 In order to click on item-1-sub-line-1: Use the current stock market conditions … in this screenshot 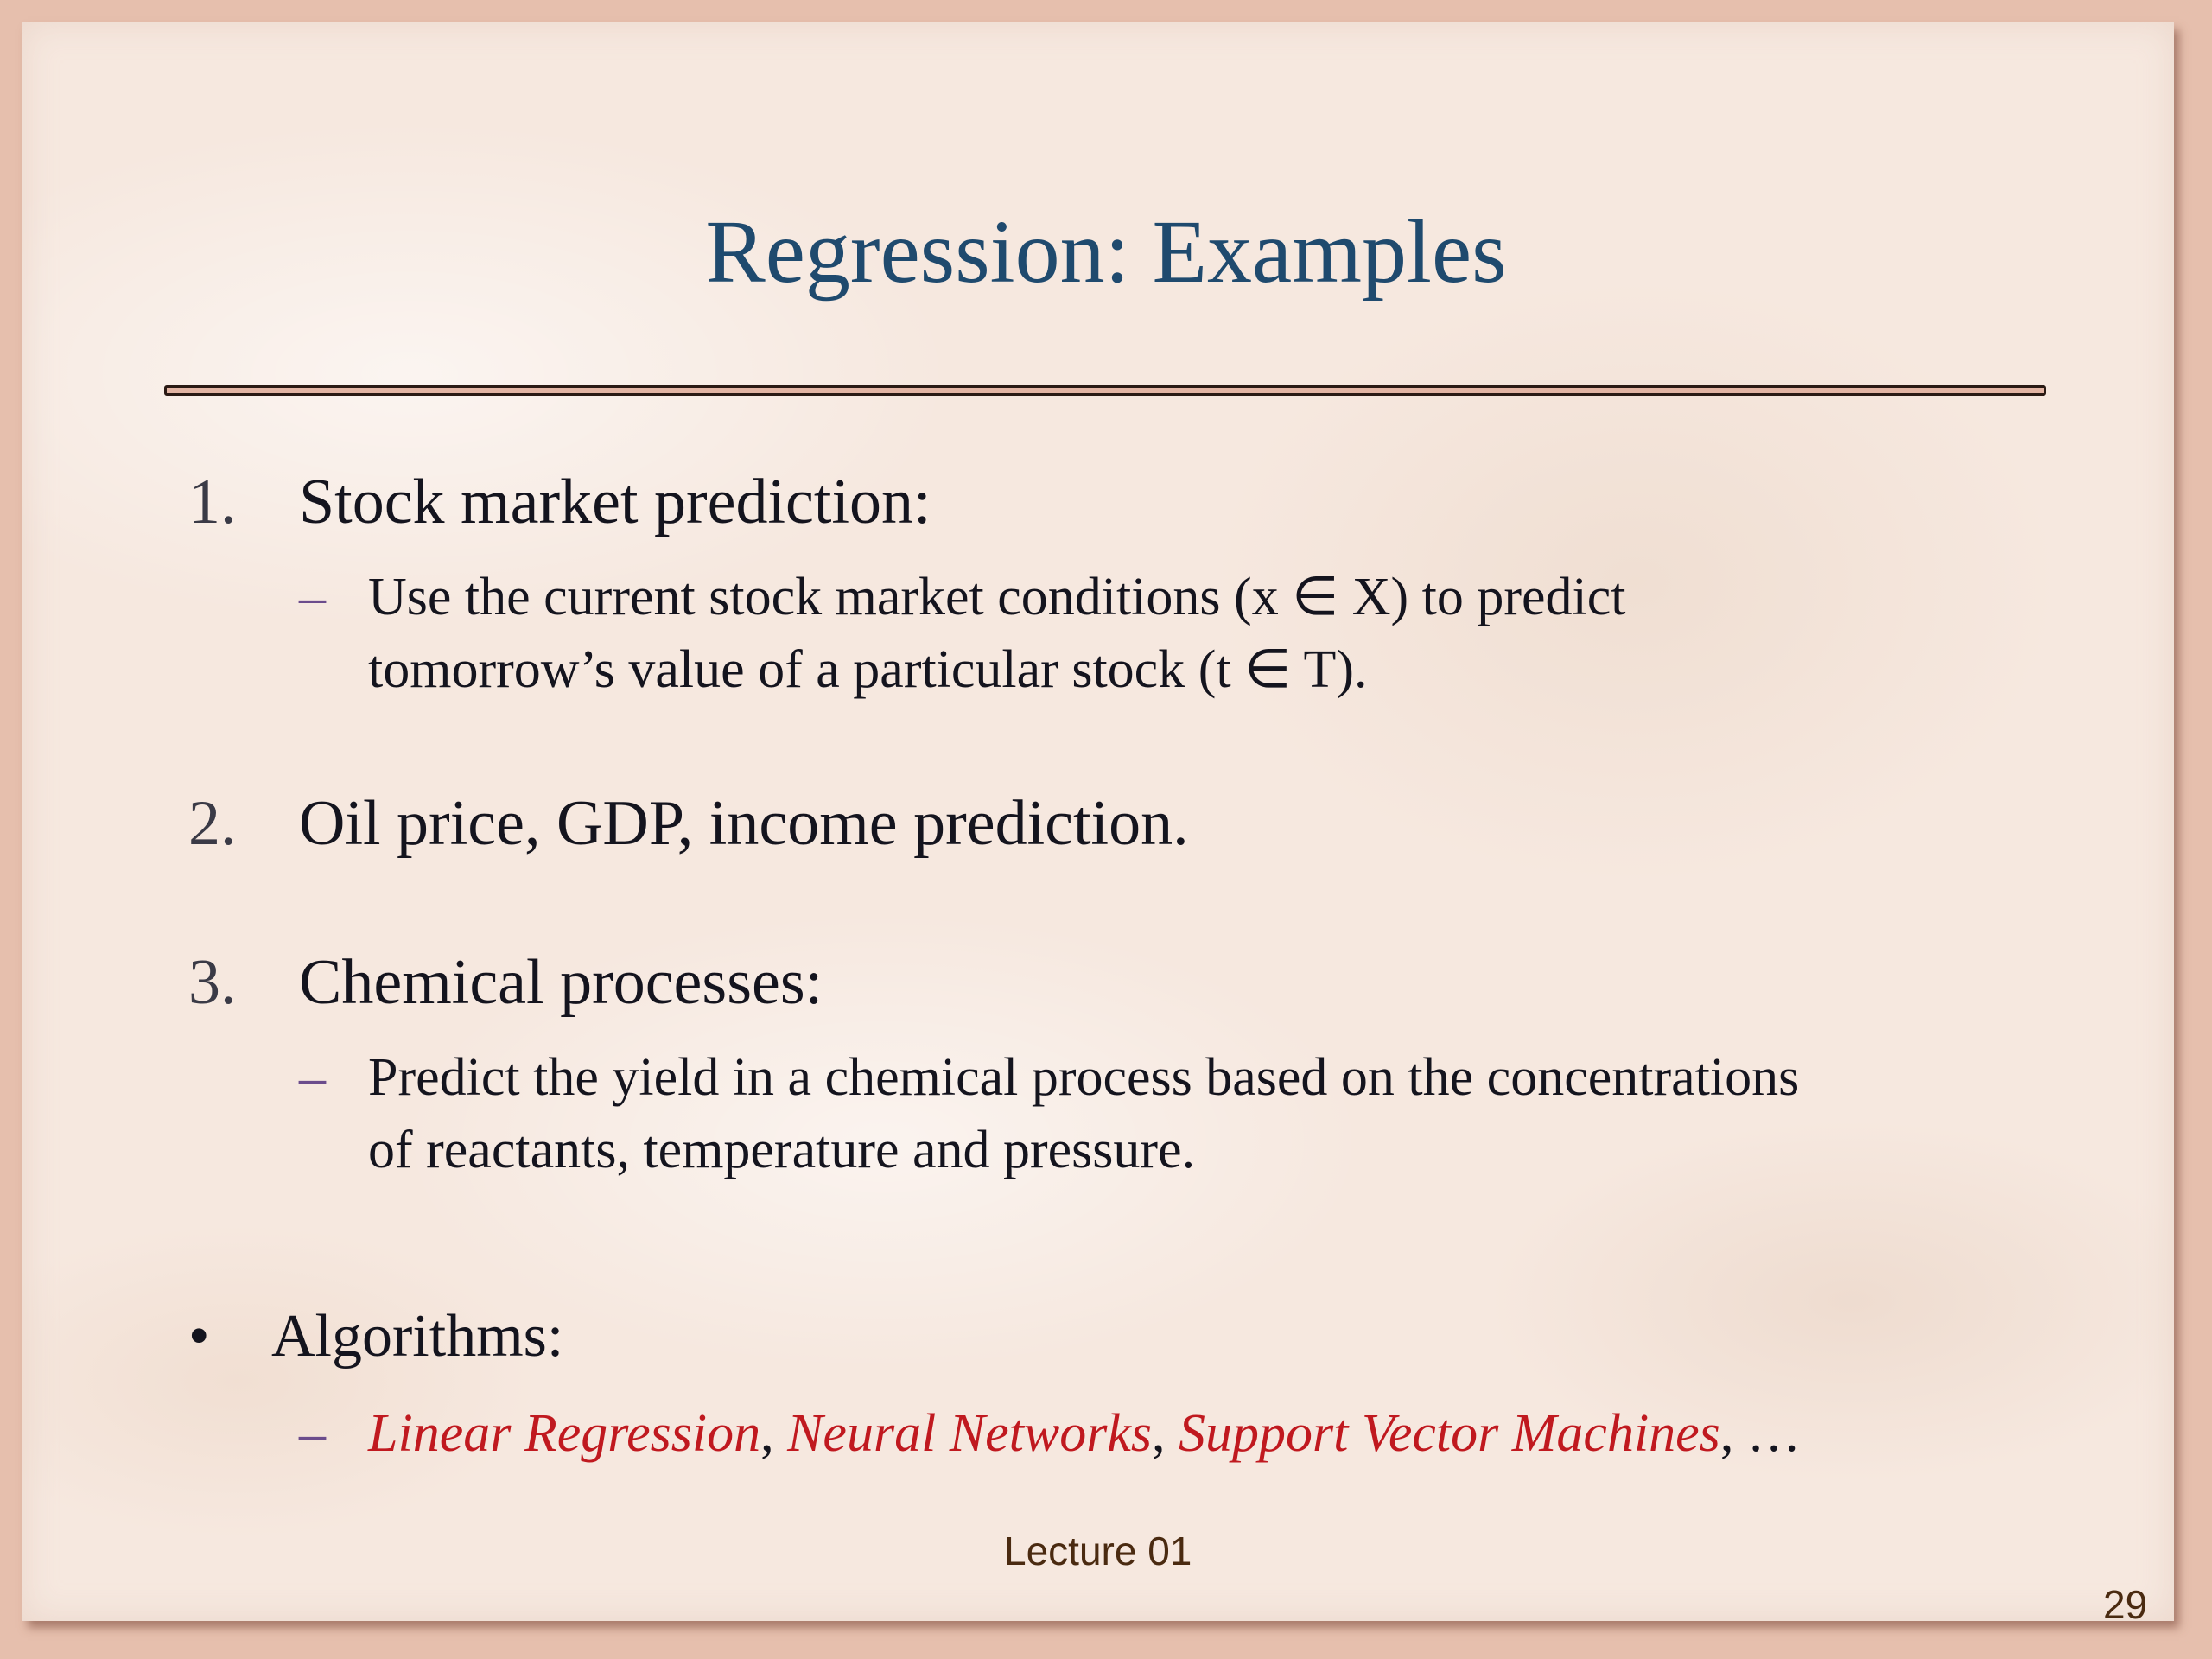, I will do `click(997, 597)`.